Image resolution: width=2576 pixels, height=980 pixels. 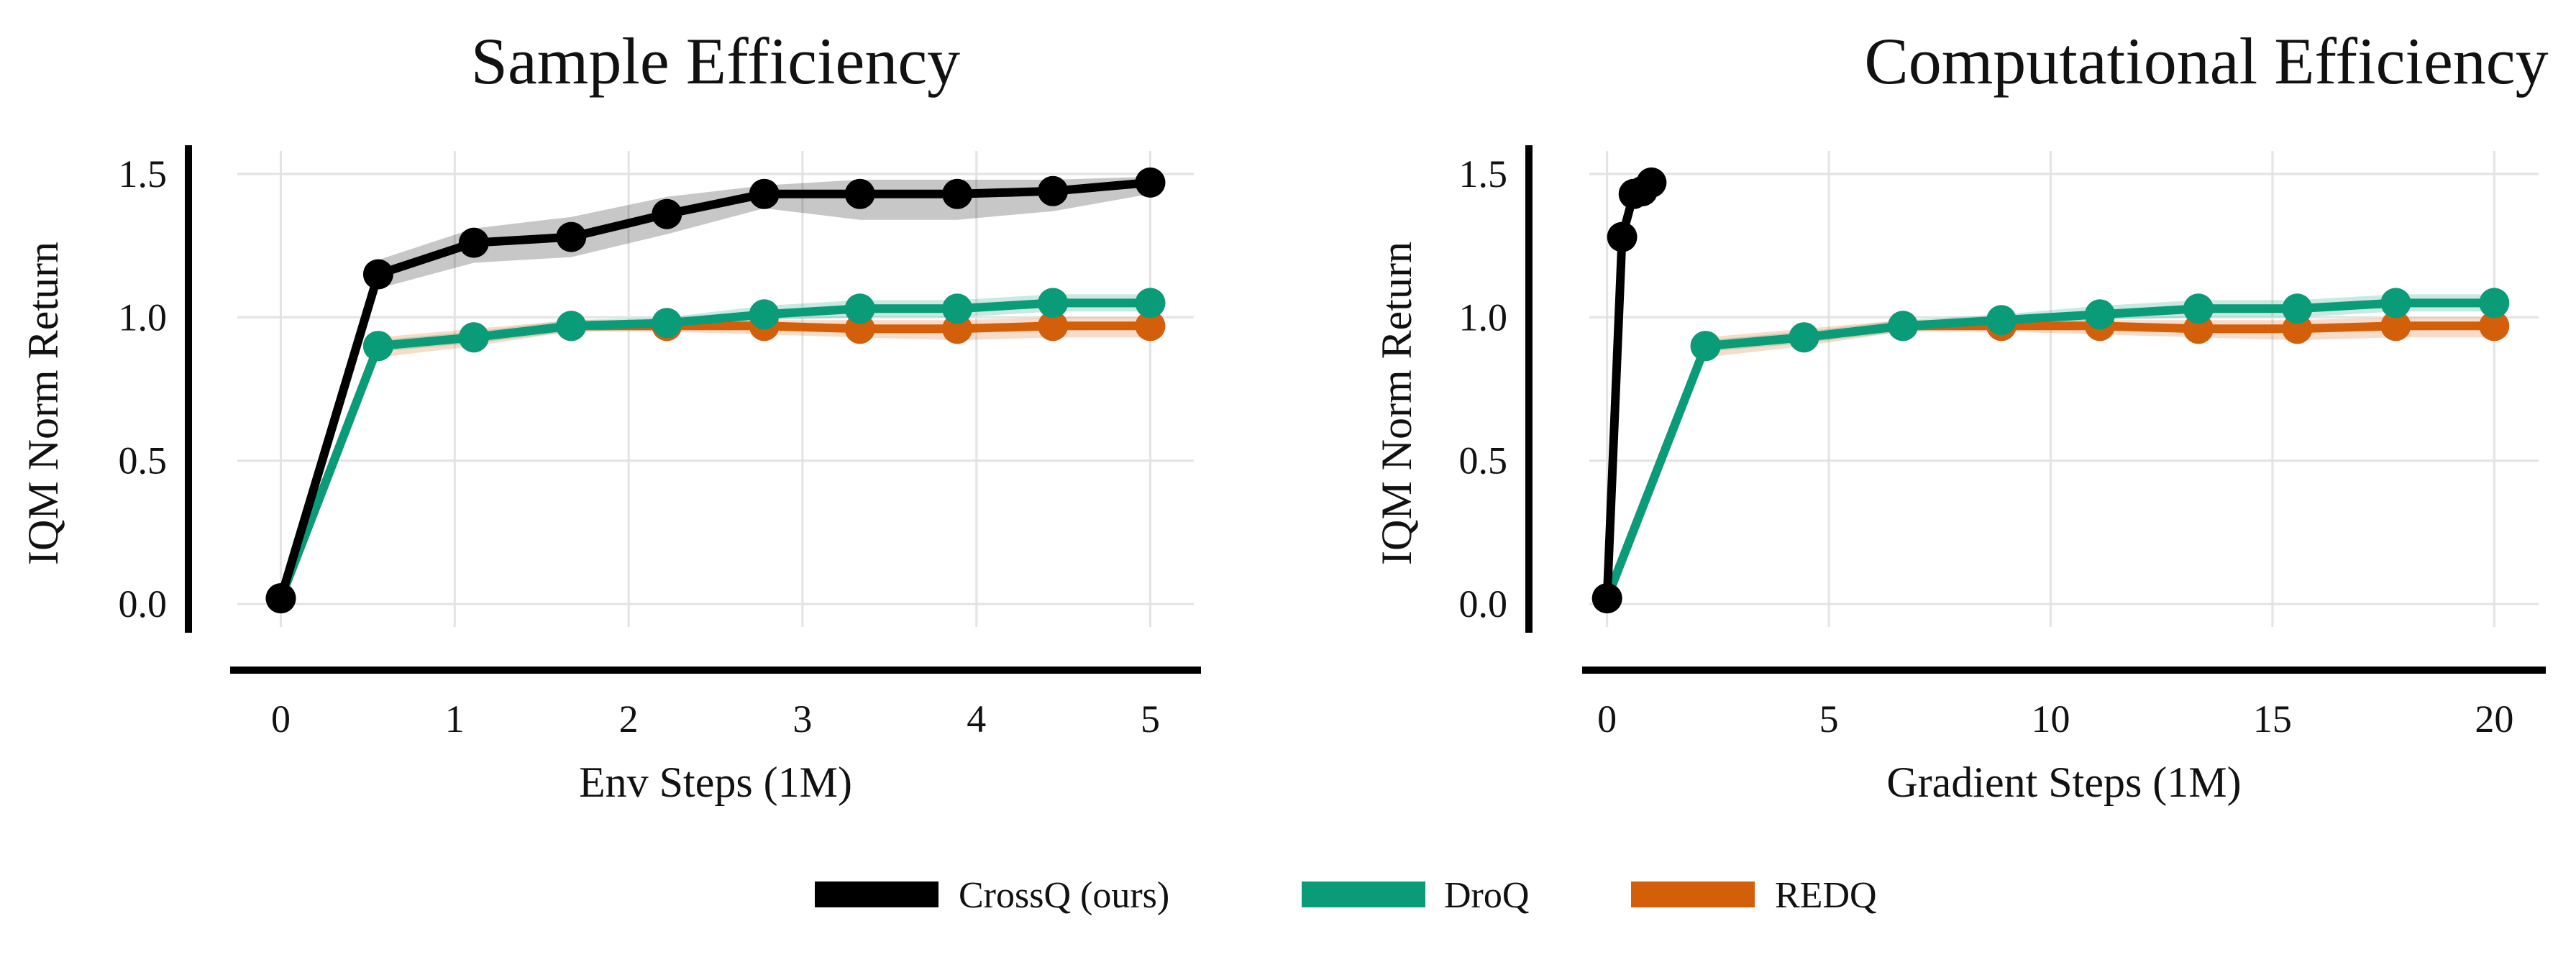 What do you see at coordinates (976, 719) in the screenshot?
I see `x-tick-label: 4` at bounding box center [976, 719].